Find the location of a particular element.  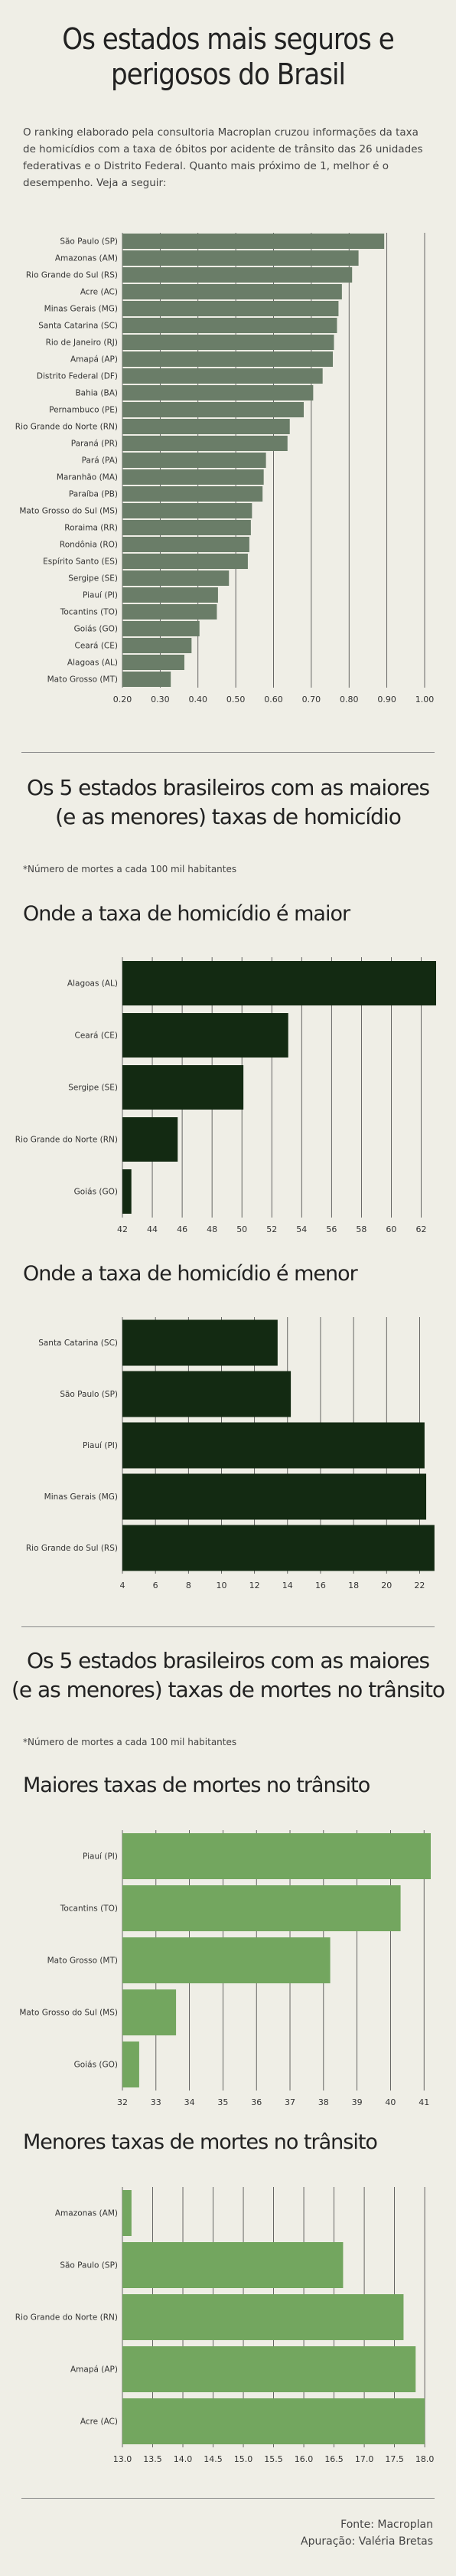

tick-label: 16.5 is located at coordinates (334, 2459).